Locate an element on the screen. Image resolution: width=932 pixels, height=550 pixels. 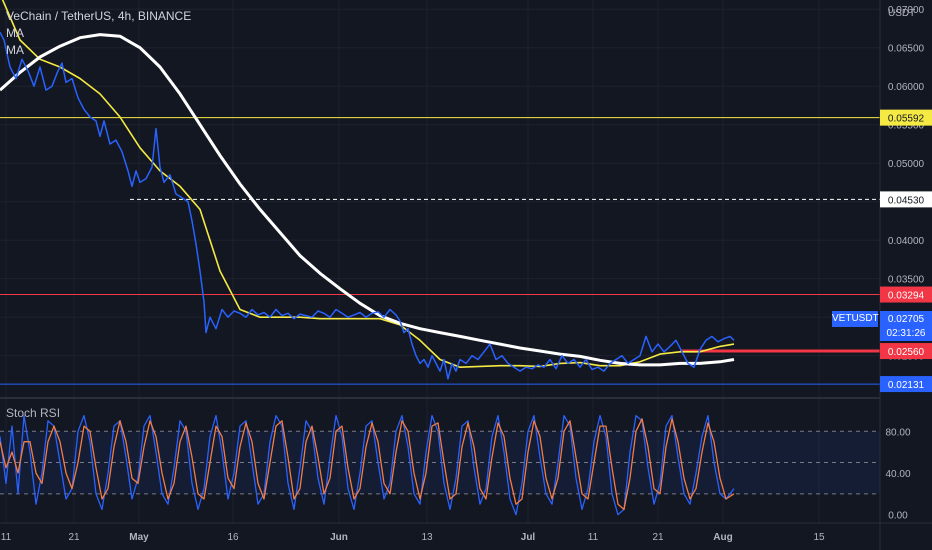
rsi-tick: 80.00 is located at coordinates (897, 432).